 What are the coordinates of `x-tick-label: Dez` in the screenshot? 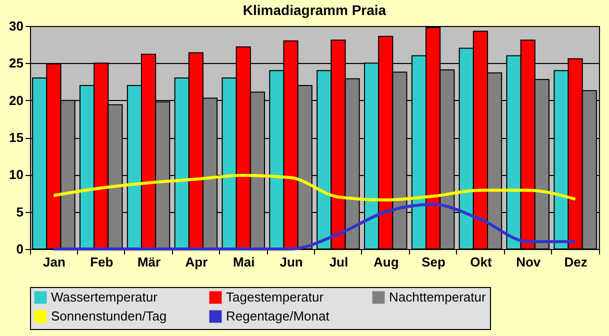 It's located at (576, 262).